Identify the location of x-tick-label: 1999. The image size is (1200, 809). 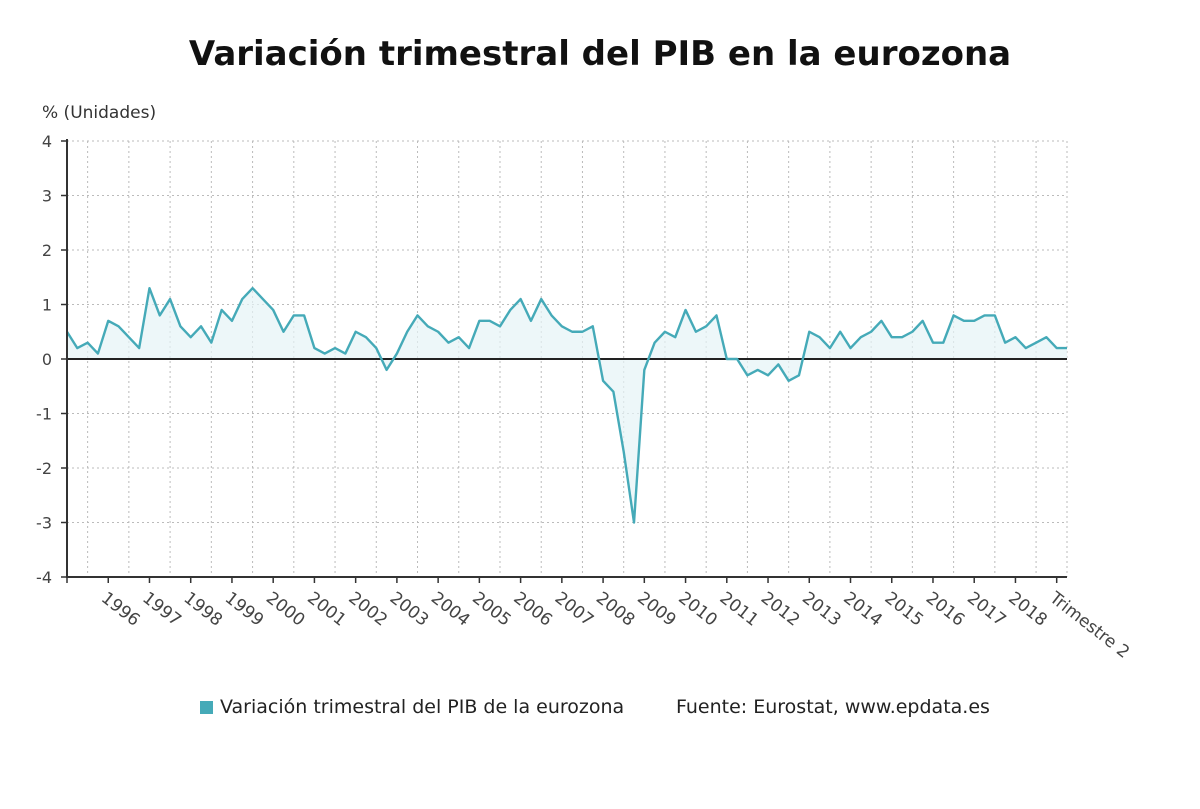
(244, 609).